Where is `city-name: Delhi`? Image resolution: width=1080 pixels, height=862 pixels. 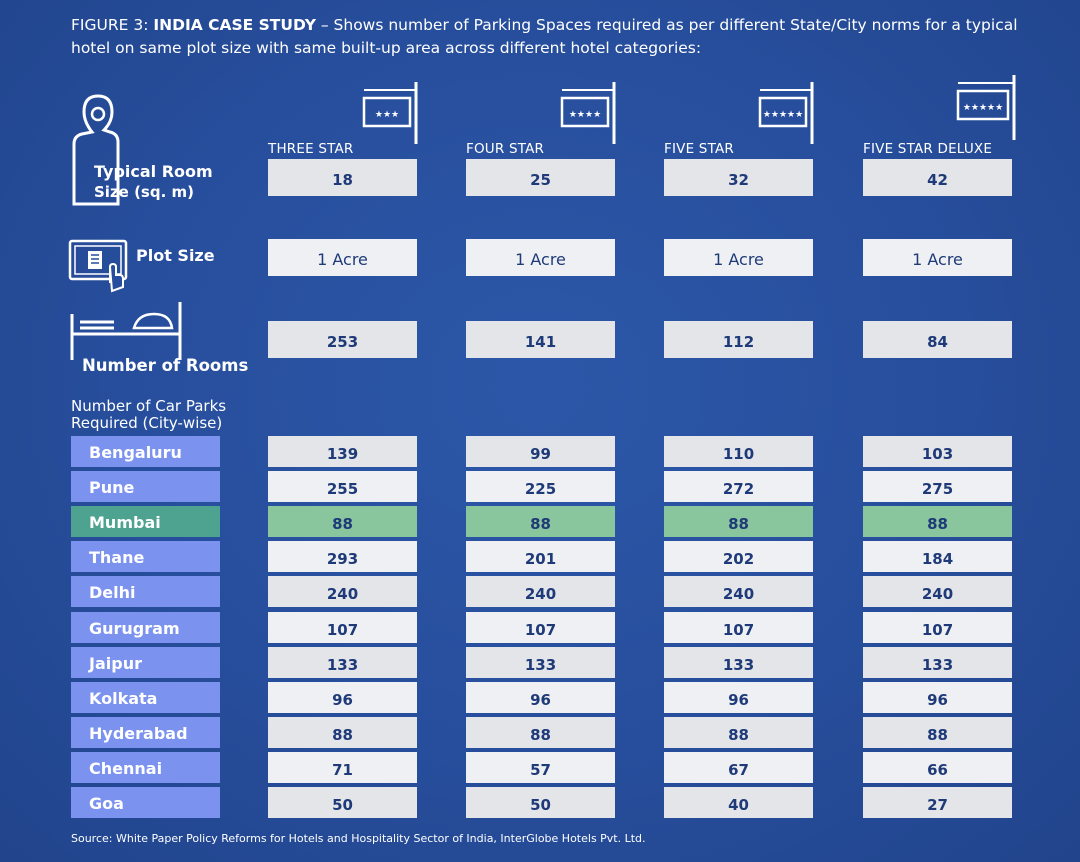
city-name: Delhi is located at coordinates (145, 591).